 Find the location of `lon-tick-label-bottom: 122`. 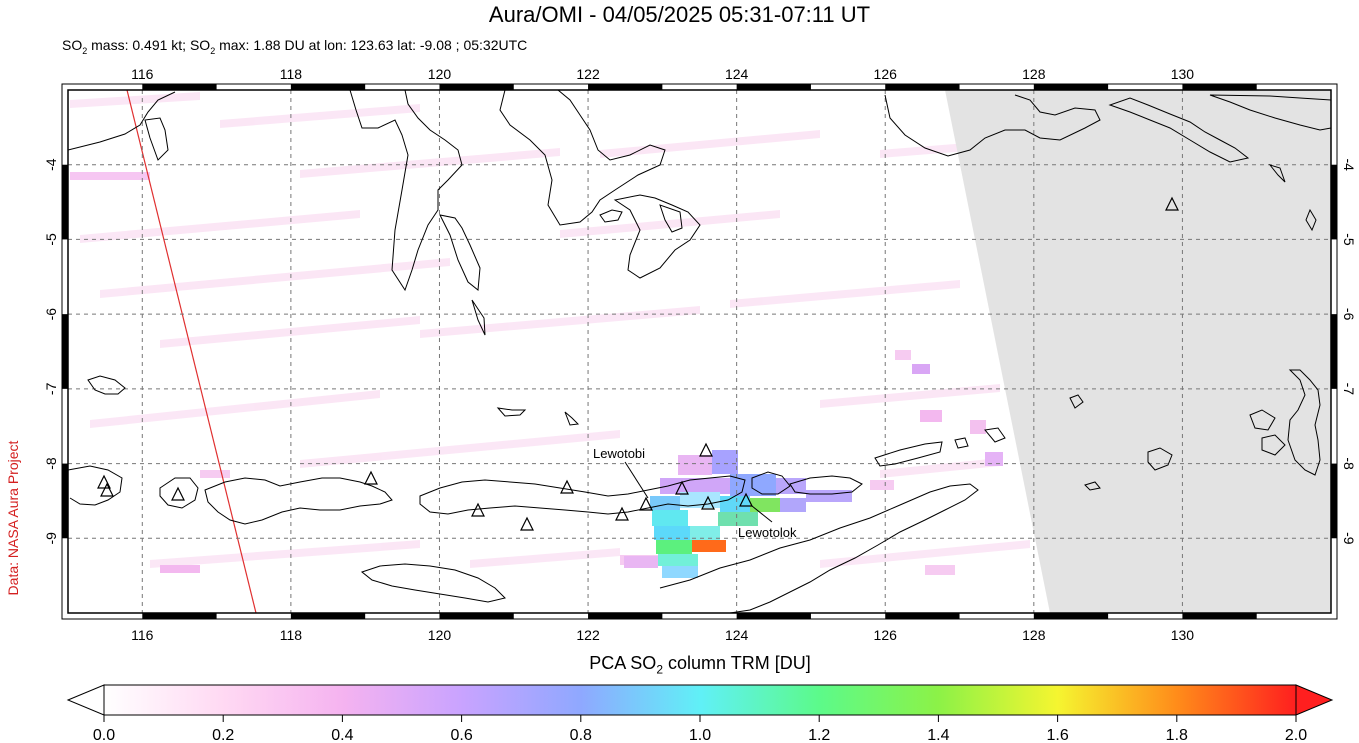

lon-tick-label-bottom: 122 is located at coordinates (588, 635).